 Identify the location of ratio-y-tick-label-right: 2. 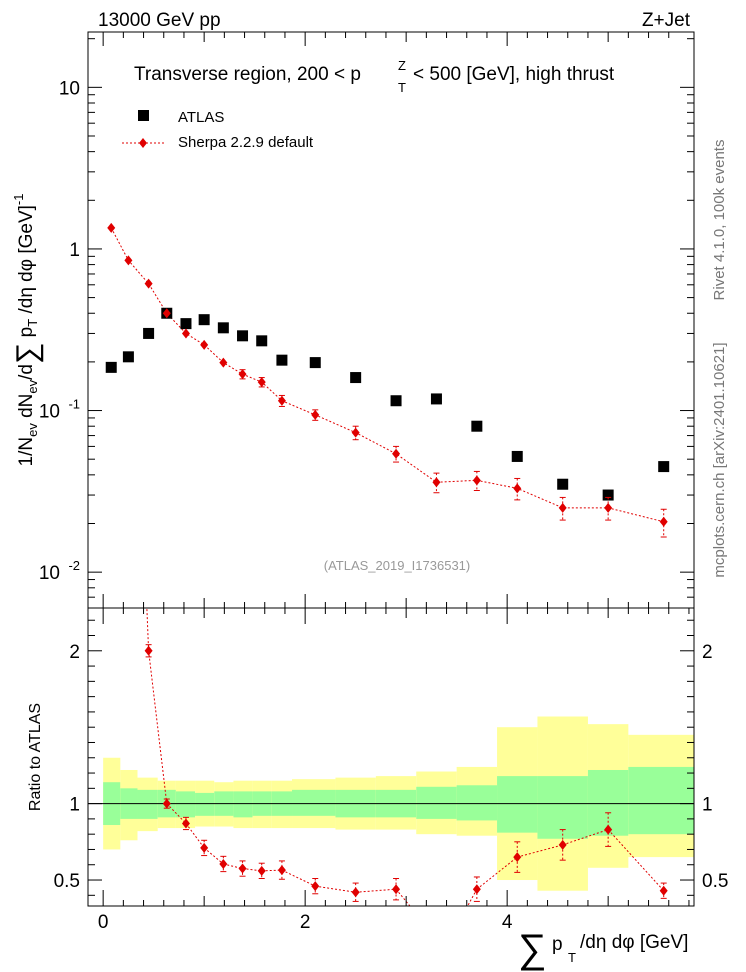
(707, 652).